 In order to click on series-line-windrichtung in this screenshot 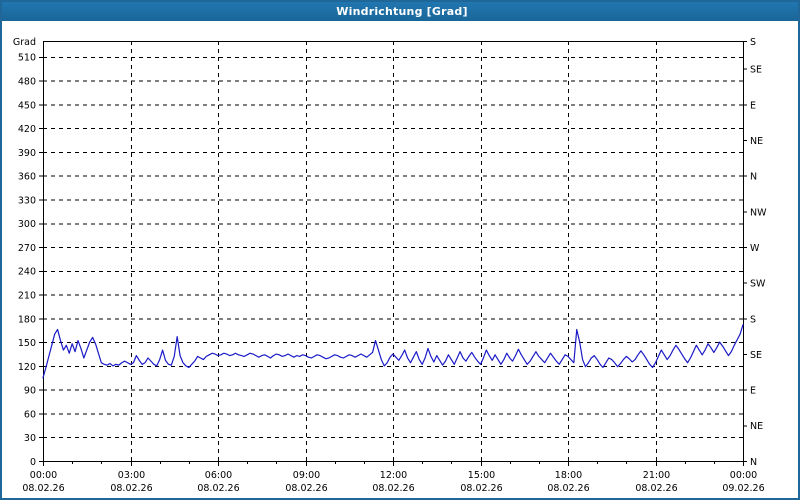, I will do `click(393, 351)`.